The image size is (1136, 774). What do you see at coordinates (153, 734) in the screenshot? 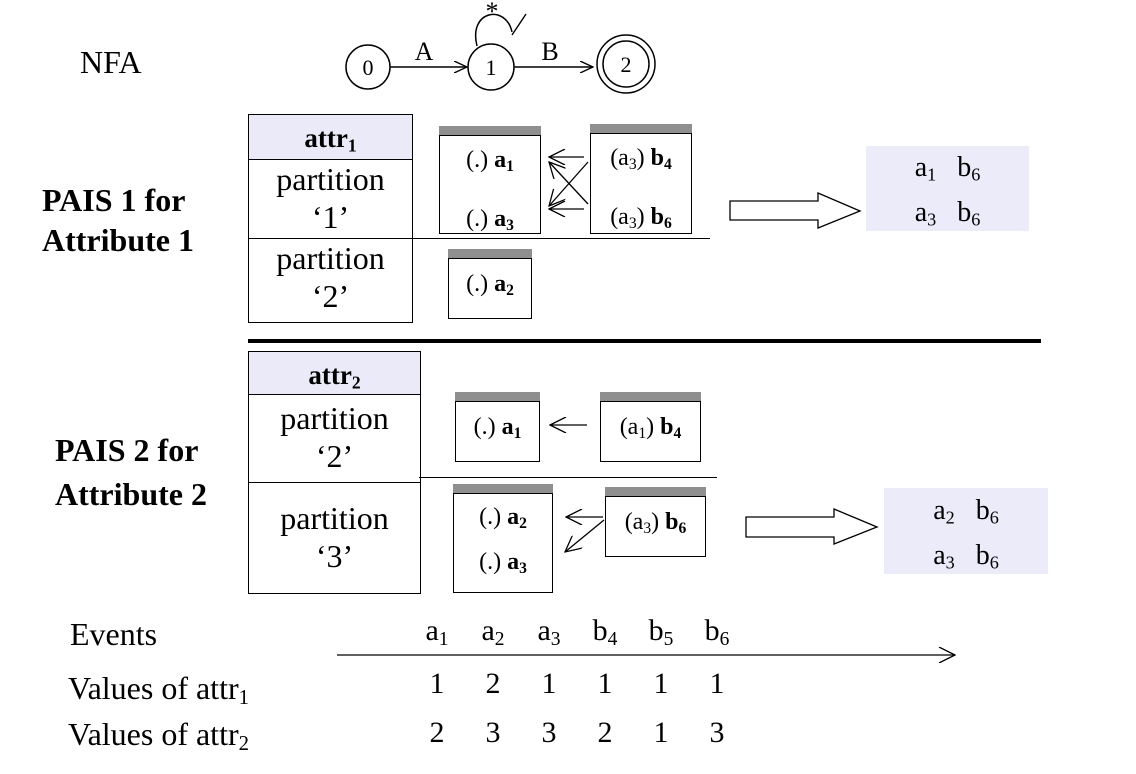
I see `attr2-values-label-text: Values of attr` at bounding box center [153, 734].